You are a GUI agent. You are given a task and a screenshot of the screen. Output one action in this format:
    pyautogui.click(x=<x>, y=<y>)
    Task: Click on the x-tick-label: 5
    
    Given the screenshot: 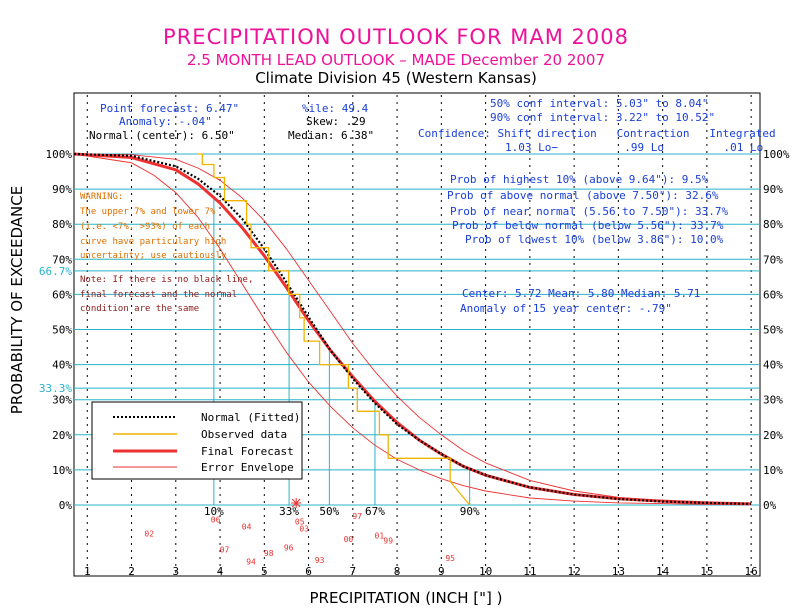 What is the action you would take?
    pyautogui.click(x=264, y=571)
    